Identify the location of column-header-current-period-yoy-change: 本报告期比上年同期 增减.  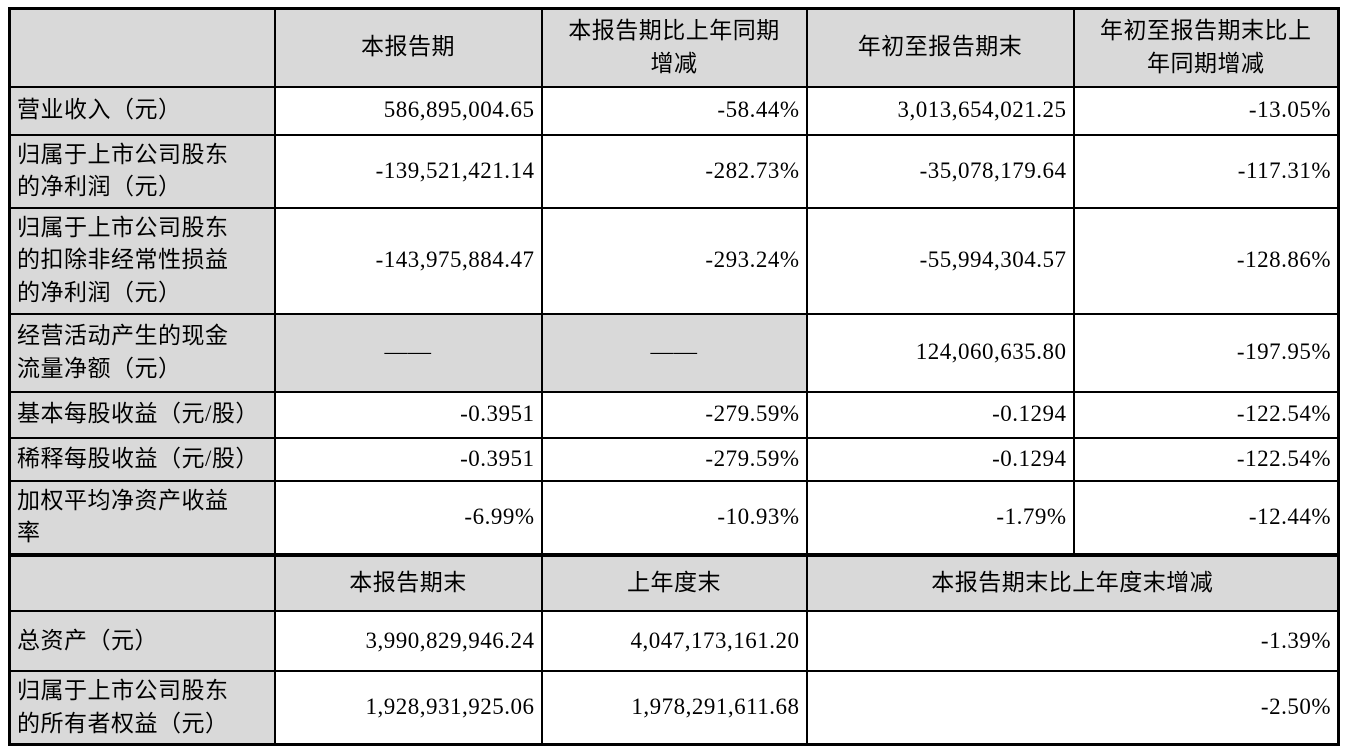
(674, 47).